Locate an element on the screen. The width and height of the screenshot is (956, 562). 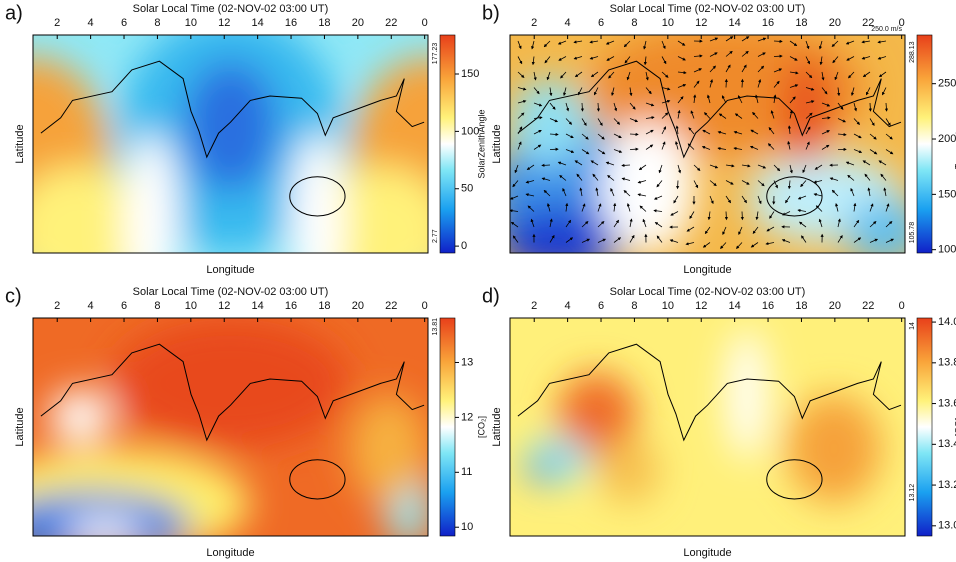
colorbar-tick-label: 0 is located at coordinates (464, 246).